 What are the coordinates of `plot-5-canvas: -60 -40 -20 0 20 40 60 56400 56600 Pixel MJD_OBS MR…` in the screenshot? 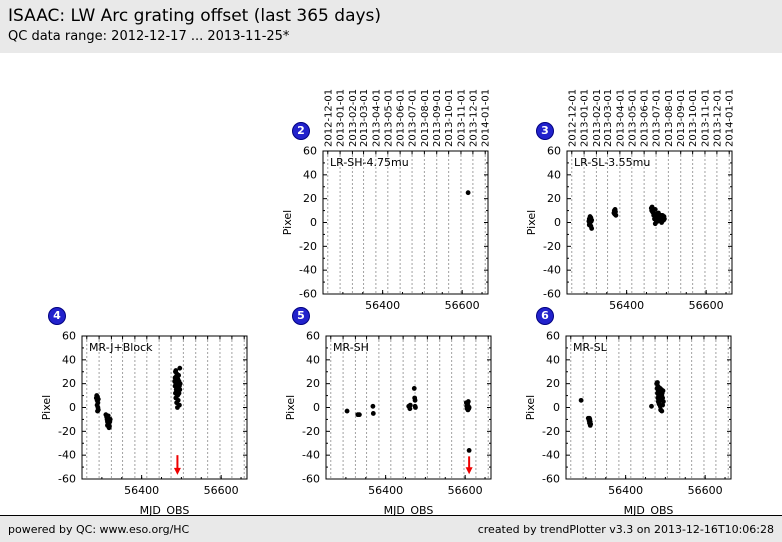 It's located at (388, 423).